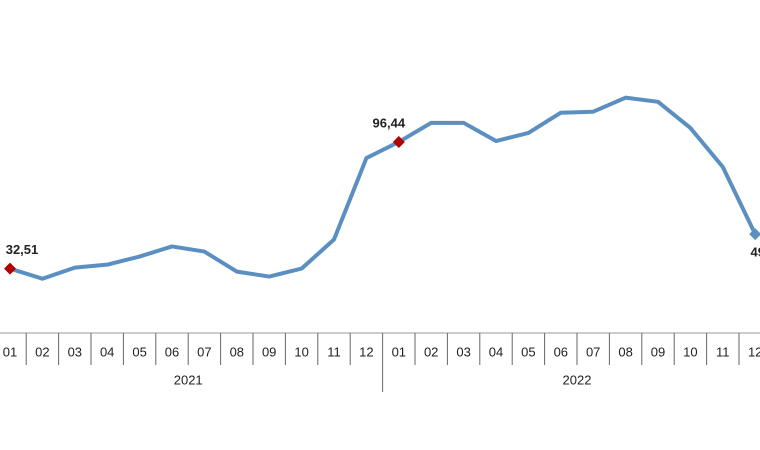 The width and height of the screenshot is (760, 450). I want to click on group-label: 2022, so click(577, 379).